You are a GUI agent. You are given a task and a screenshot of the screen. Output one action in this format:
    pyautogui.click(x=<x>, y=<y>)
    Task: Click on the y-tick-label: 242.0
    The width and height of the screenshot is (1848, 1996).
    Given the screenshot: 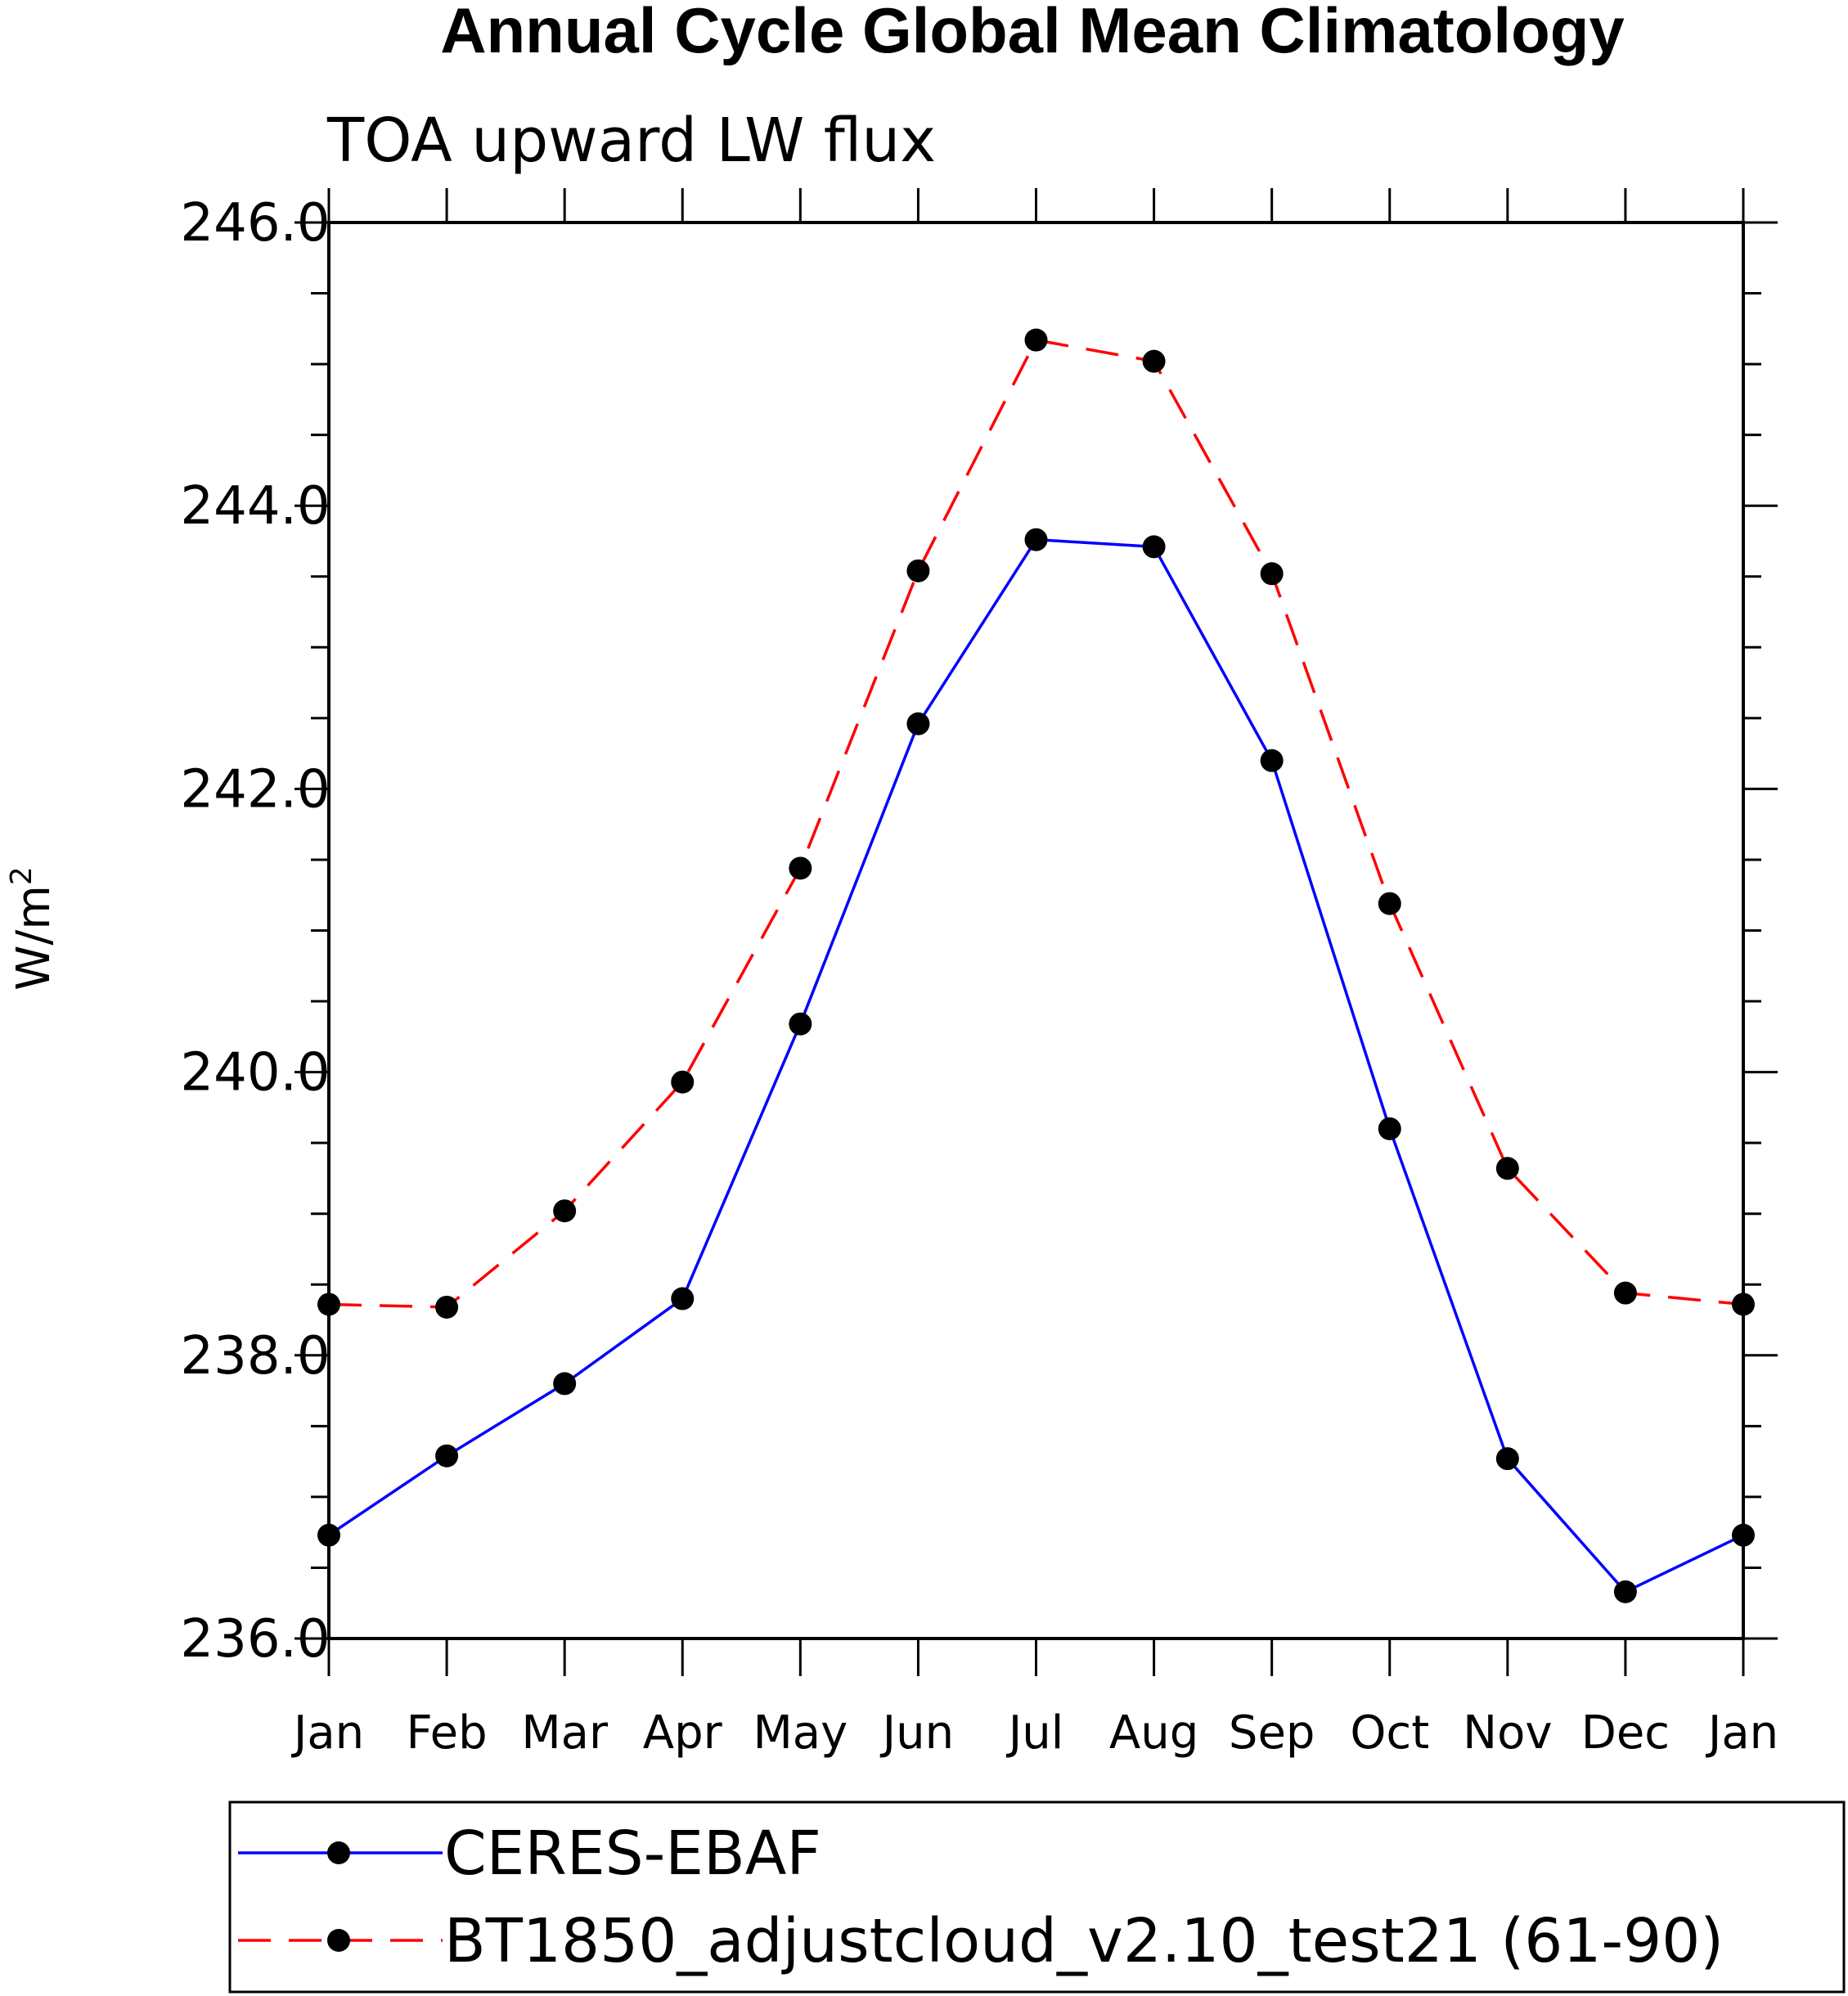 What is the action you would take?
    pyautogui.click(x=255, y=789)
    